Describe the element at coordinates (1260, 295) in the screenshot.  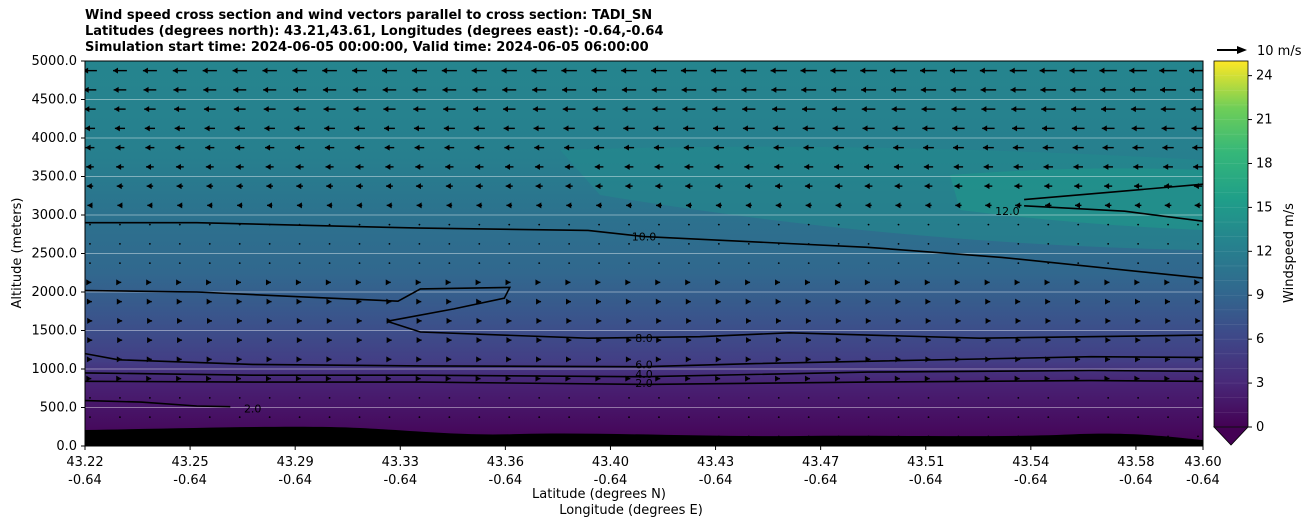
I see `colorbar-tick-label: 9` at that location.